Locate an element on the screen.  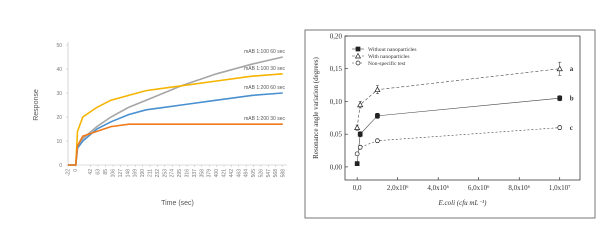
x-tick-label: 4,0x10⁶ is located at coordinates (438, 188).